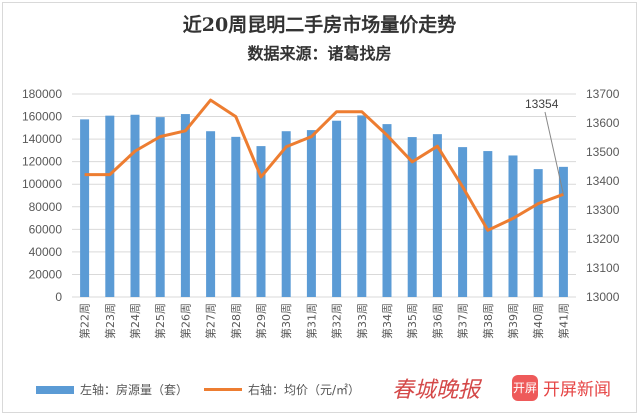 This screenshot has height=417, width=639. I want to click on chart-title: 近20周昆明二手房市场量价走势, so click(319, 25).